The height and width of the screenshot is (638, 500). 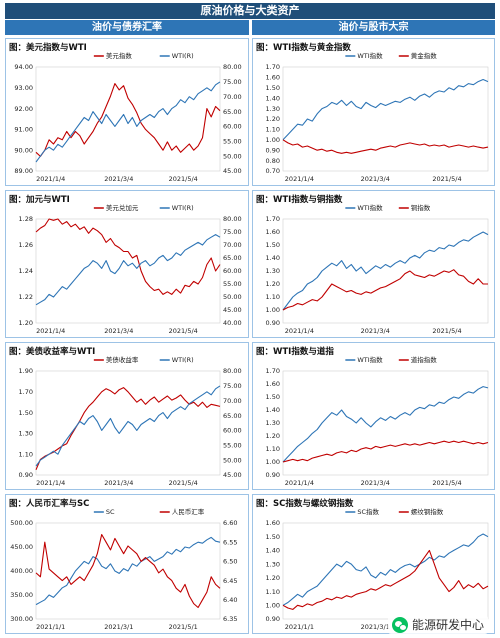 I want to click on y-right-tick-label: 6.55, so click(x=230, y=542).